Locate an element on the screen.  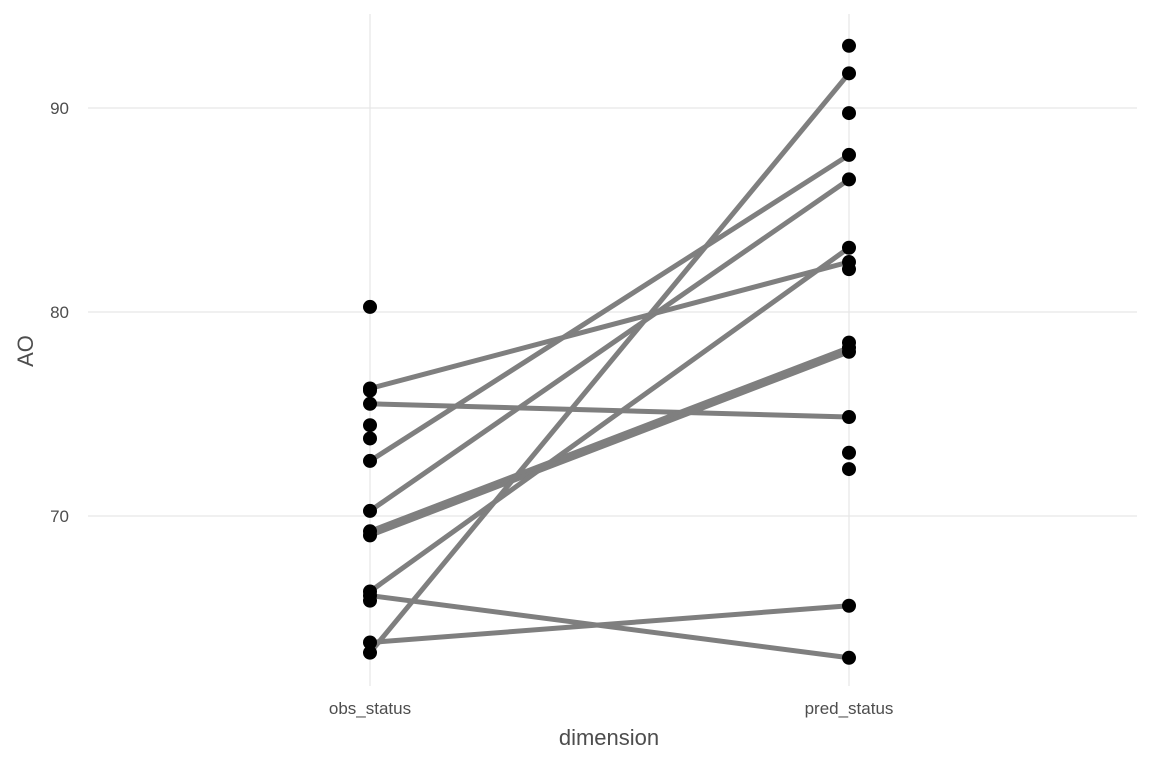
y-tick-label: 80 is located at coordinates (59, 312).